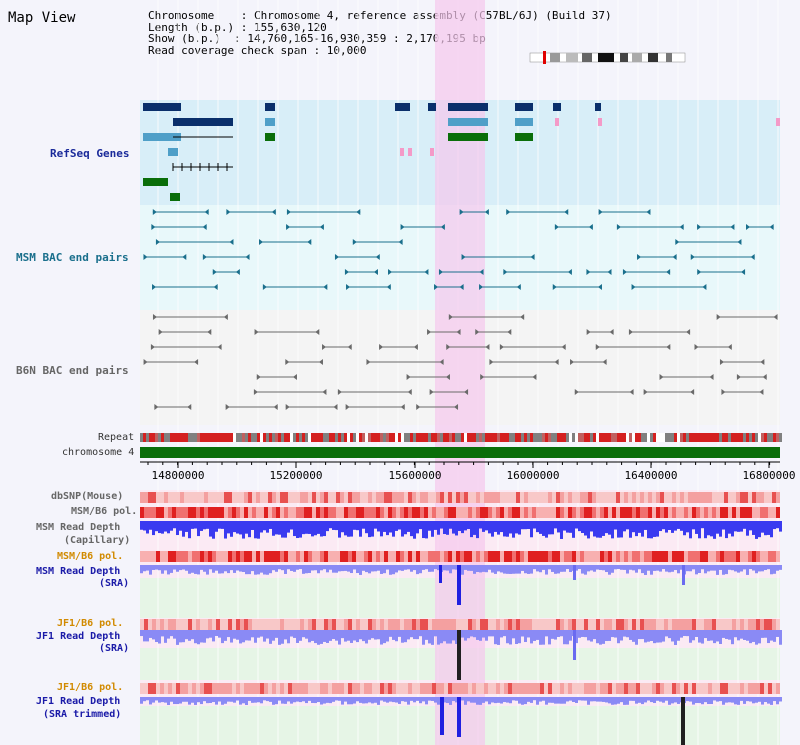 The height and width of the screenshot is (745, 800). Describe the element at coordinates (87, 496) in the screenshot. I see `dbsnp-label: dbSNP(Mouse)` at that location.